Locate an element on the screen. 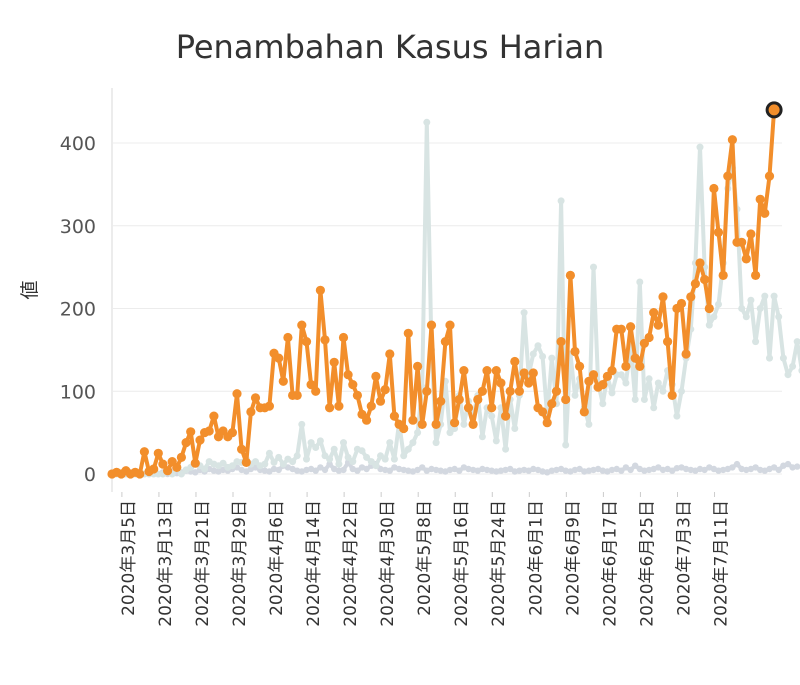 This screenshot has height=685, width=800. x-tick-label: 2020年7月3日 is located at coordinates (684, 558).